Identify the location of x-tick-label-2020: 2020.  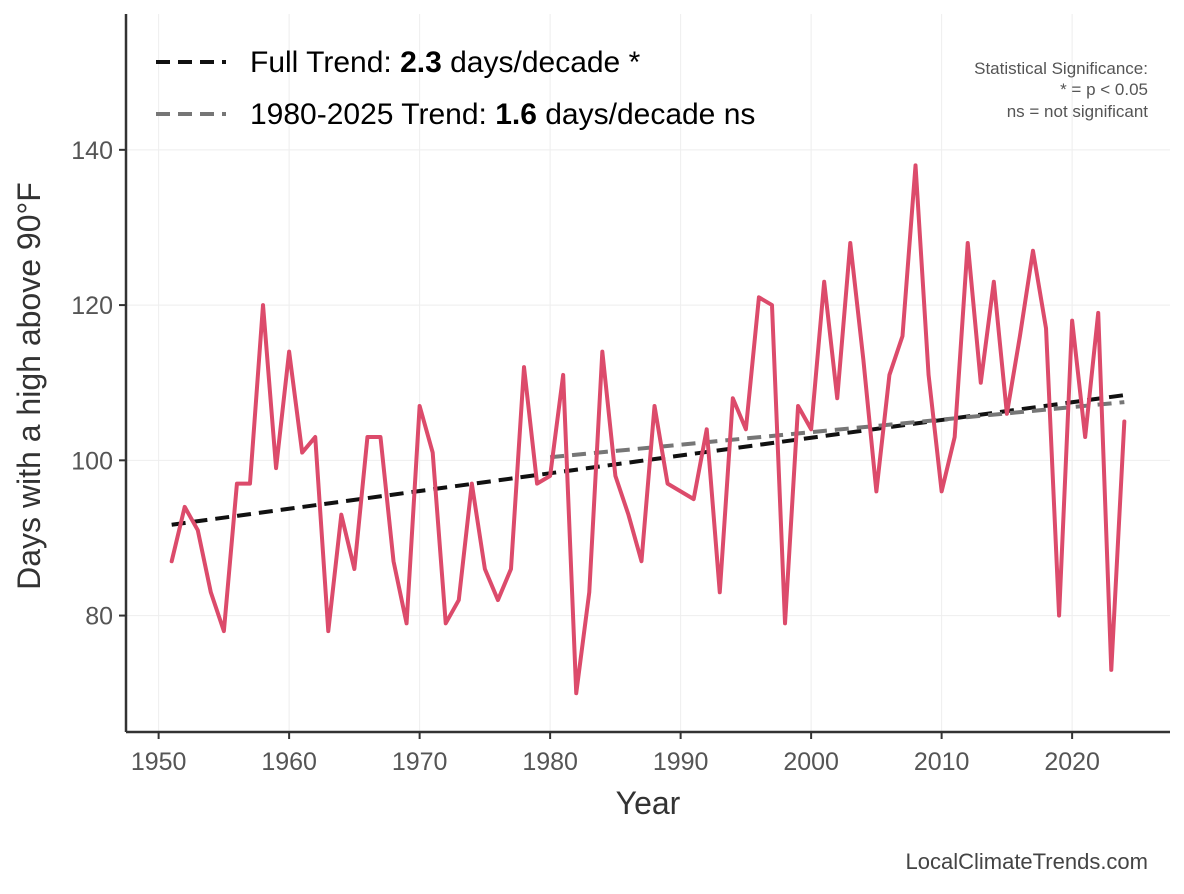
(1072, 762).